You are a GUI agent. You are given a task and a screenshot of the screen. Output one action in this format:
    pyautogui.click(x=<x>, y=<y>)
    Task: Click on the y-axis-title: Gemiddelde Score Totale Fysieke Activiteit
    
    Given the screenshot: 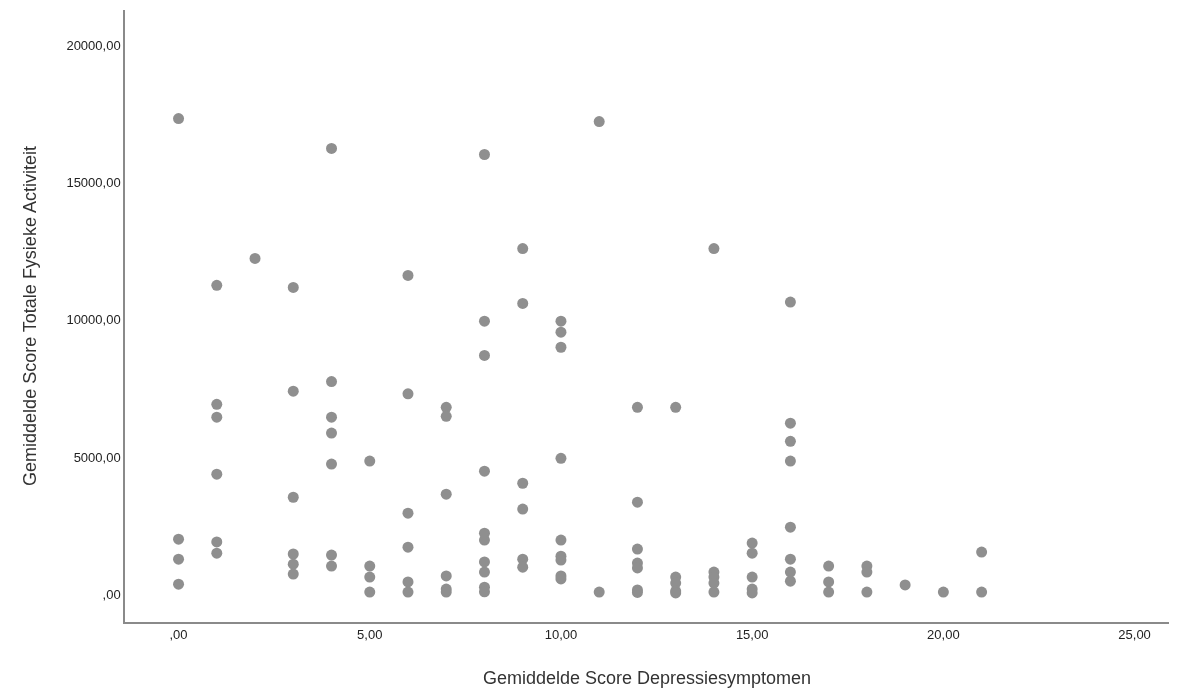 What is the action you would take?
    pyautogui.click(x=30, y=316)
    